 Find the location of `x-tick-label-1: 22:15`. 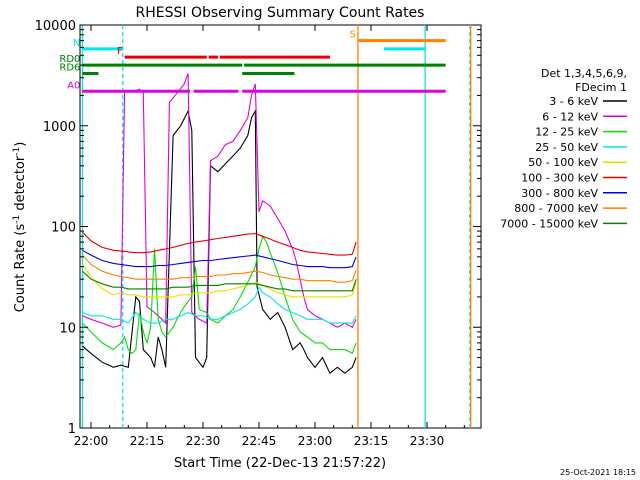

x-tick-label-1: 22:15 is located at coordinates (147, 441).